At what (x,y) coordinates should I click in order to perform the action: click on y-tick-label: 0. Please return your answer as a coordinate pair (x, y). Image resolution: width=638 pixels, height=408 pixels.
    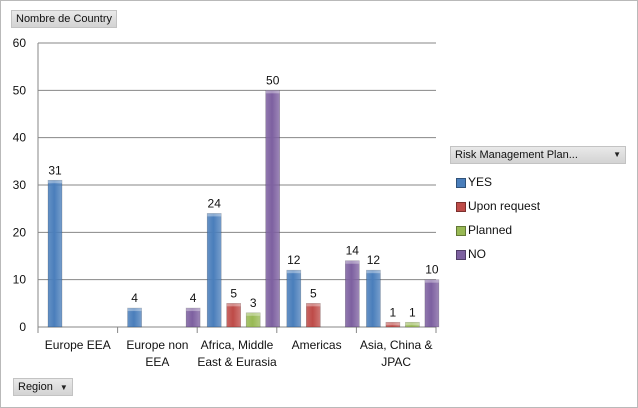
    Looking at the image, I should click on (22, 327).